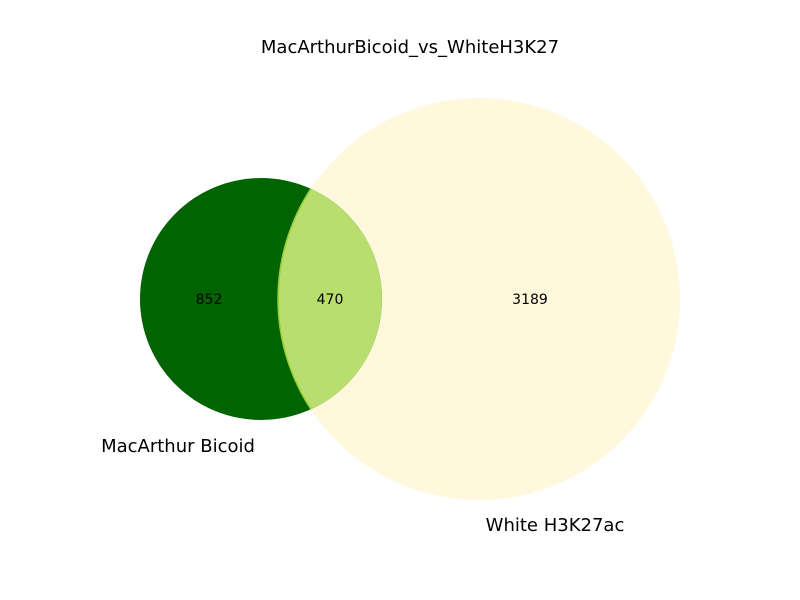 The image size is (800, 600). I want to click on diagram-title: MacArthurBicoid_vs_WhiteH3K27, so click(410, 47).